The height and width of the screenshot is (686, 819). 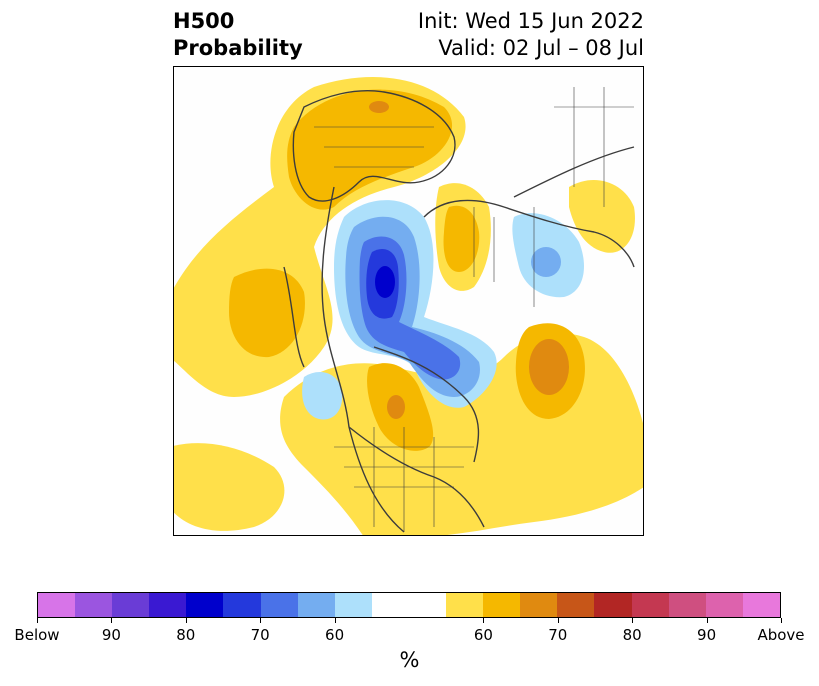 What do you see at coordinates (409, 636) in the screenshot?
I see `colorbar-ticks: Below 90 80 70 60 60 70 80 90 Above` at bounding box center [409, 636].